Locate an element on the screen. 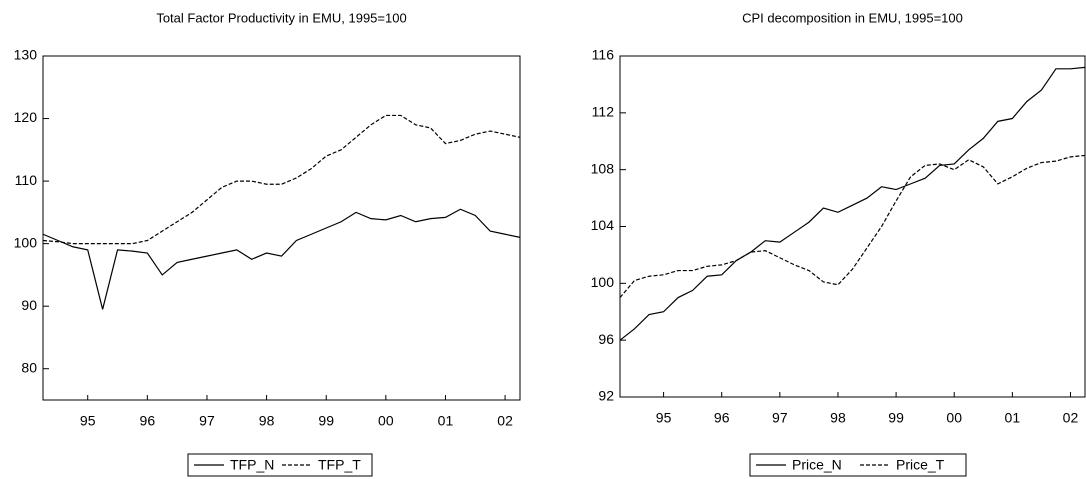 The width and height of the screenshot is (1086, 479). y-tick-label: 80 is located at coordinates (29, 367).